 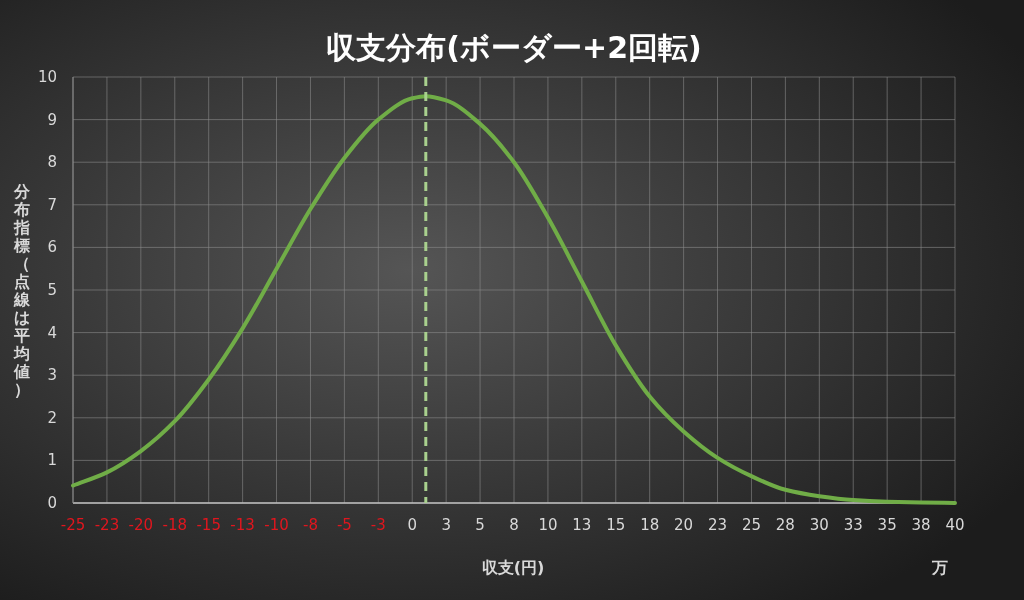 What do you see at coordinates (73, 525) in the screenshot?
I see `x-tick-label: -25` at bounding box center [73, 525].